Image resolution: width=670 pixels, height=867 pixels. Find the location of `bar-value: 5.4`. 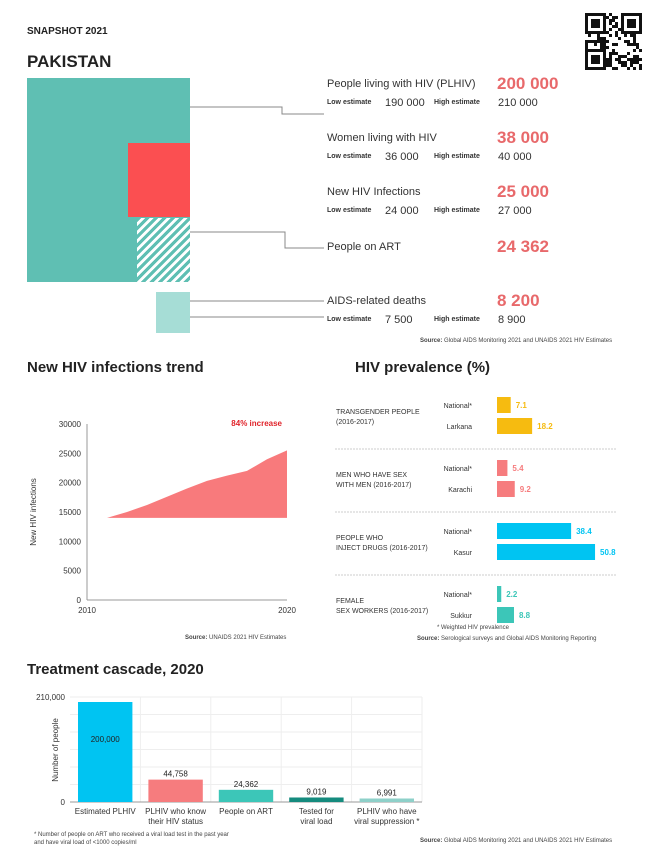

bar-value: 5.4 is located at coordinates (518, 468).